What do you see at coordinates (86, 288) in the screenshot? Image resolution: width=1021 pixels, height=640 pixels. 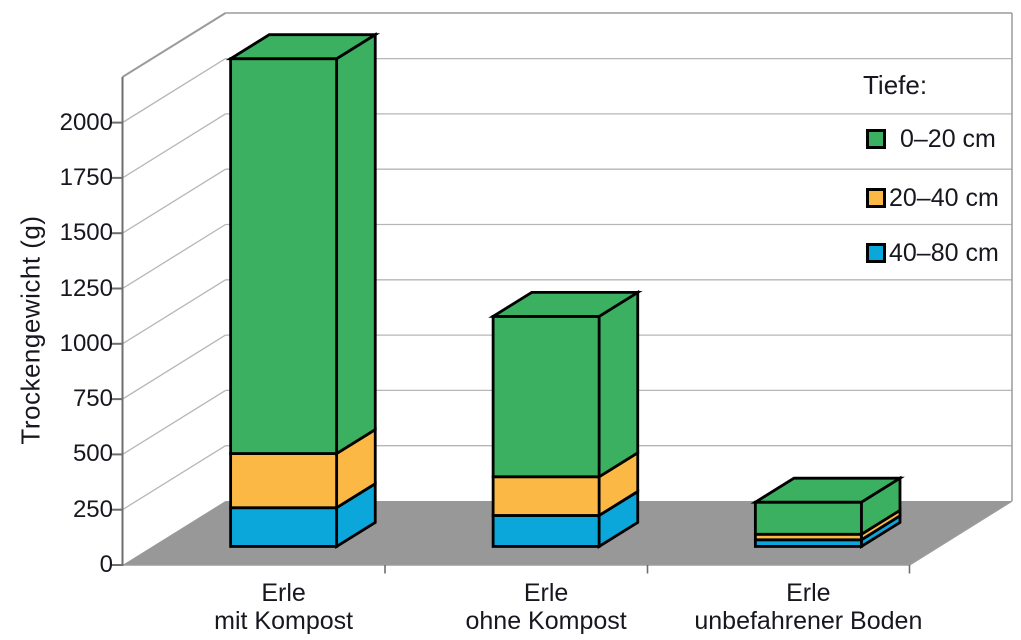 I see `y-tick-label: 1250` at bounding box center [86, 288].